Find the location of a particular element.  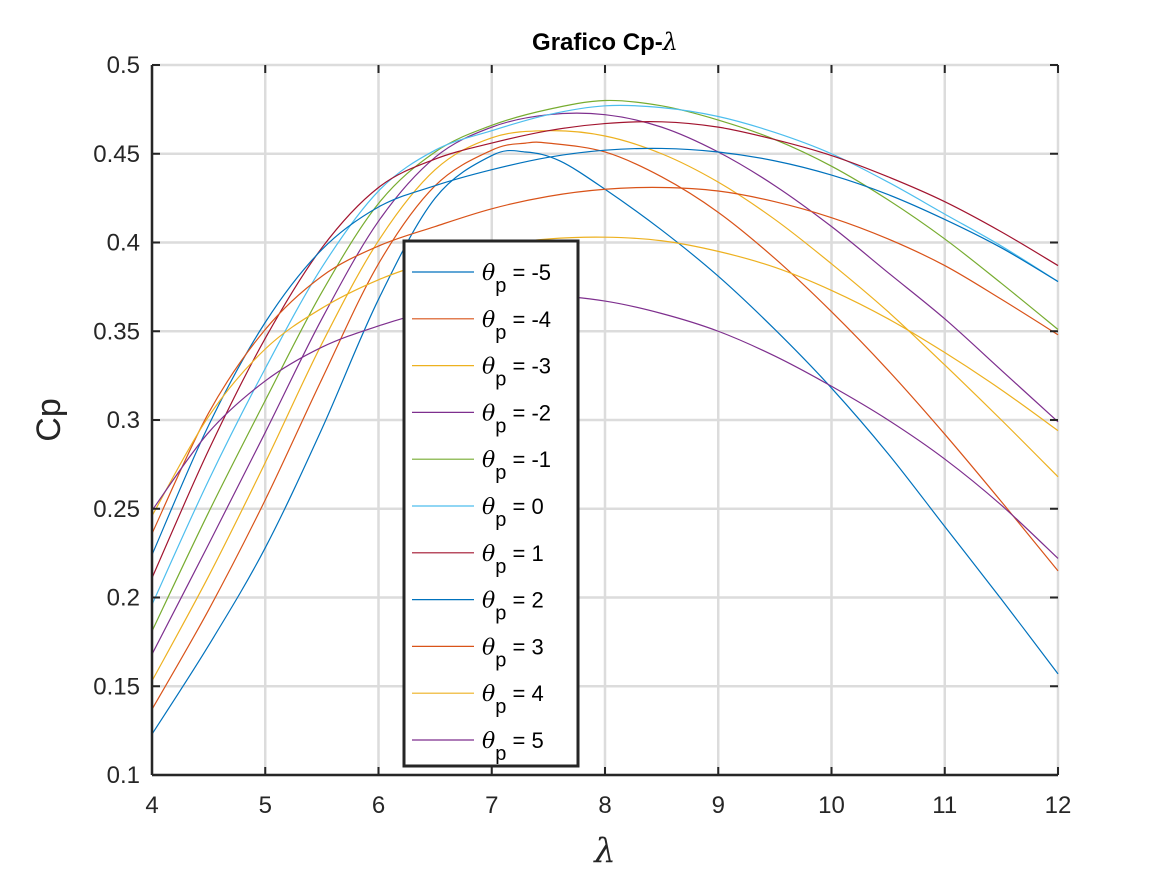

legend-label: θp = -4 is located at coordinates (516, 325).